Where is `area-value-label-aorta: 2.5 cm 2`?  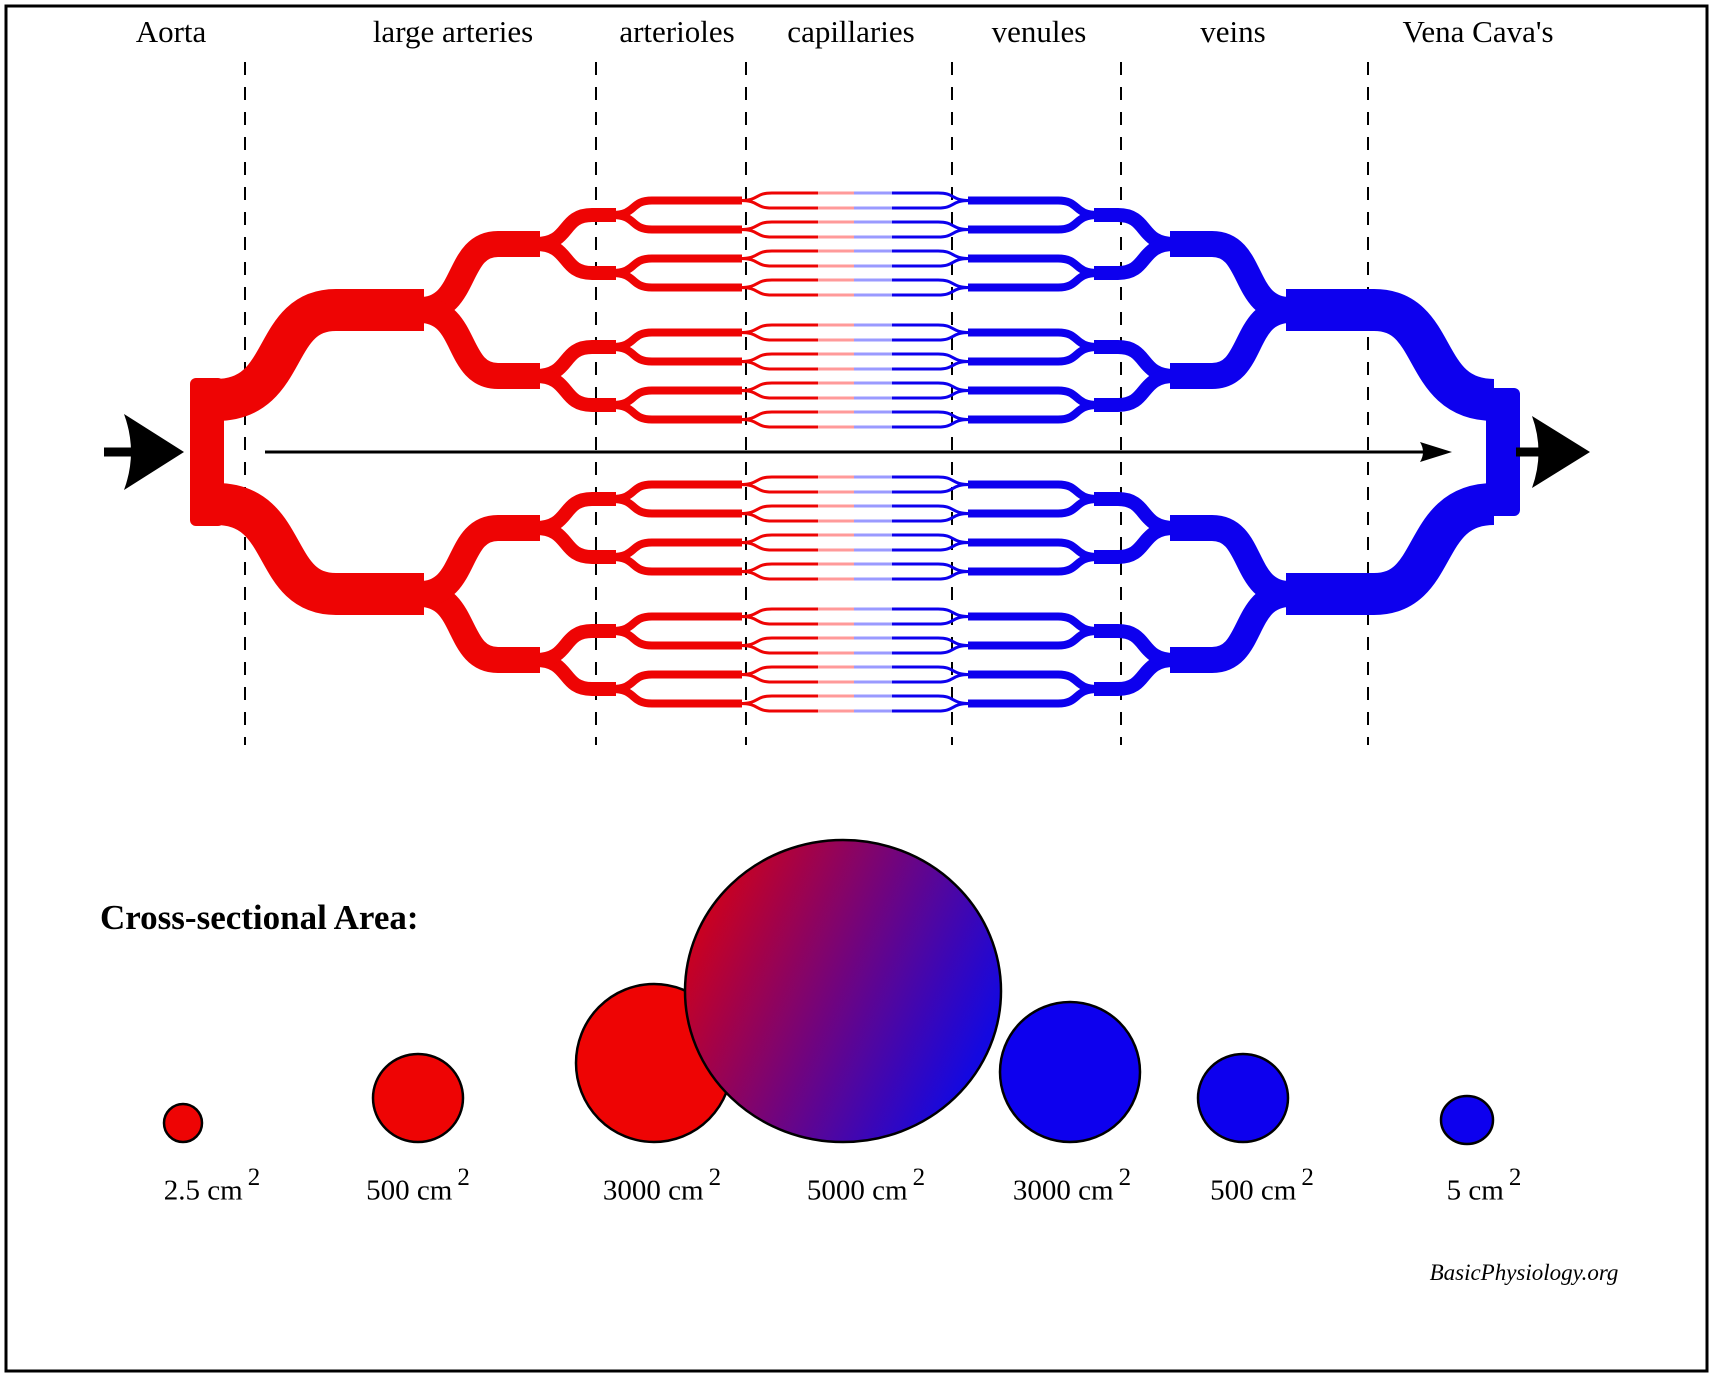
area-value-label-aorta: 2.5 cm 2 is located at coordinates (211, 1186).